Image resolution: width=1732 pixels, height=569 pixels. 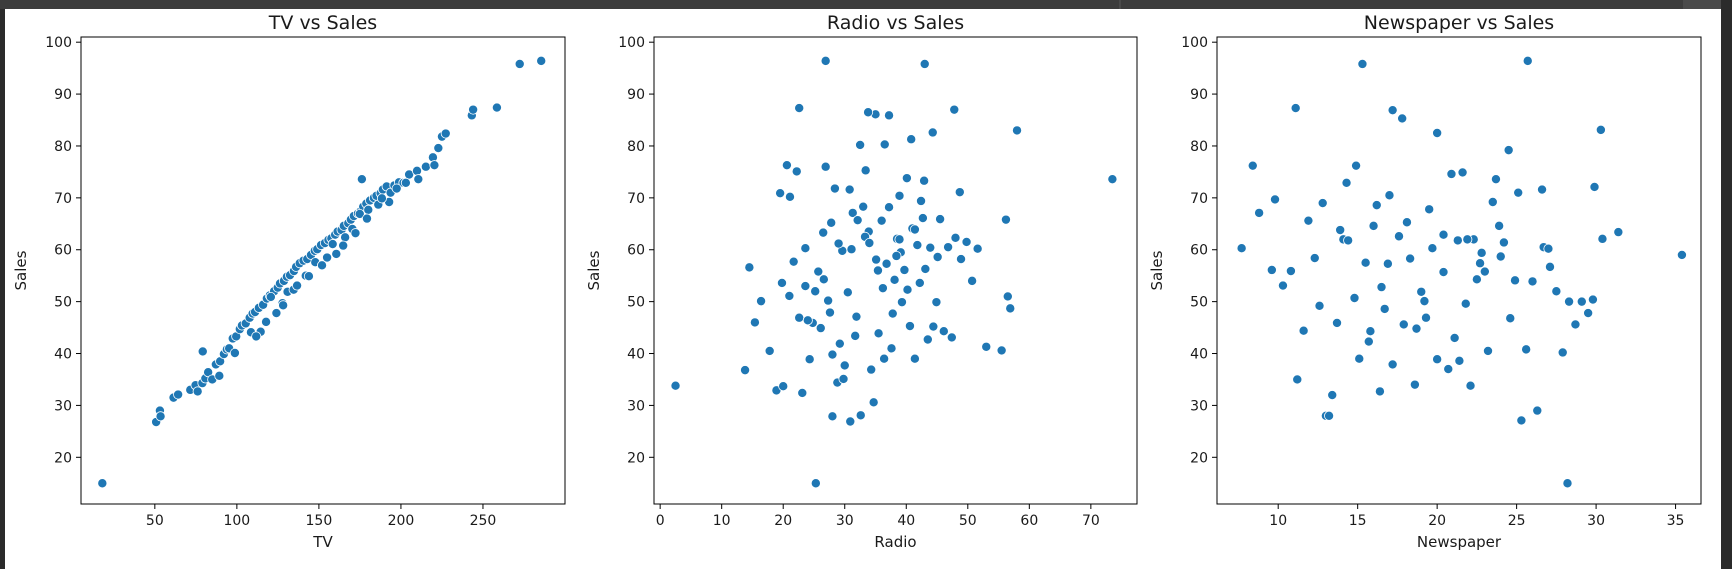 I want to click on x-axis-label: TV, so click(x=322, y=542).